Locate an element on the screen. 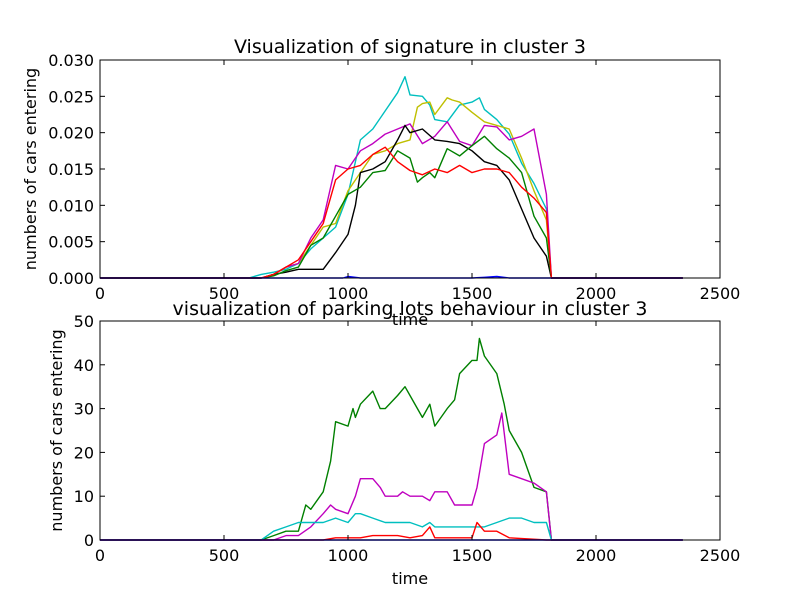  y-tick-label: 40 is located at coordinates (84, 365).